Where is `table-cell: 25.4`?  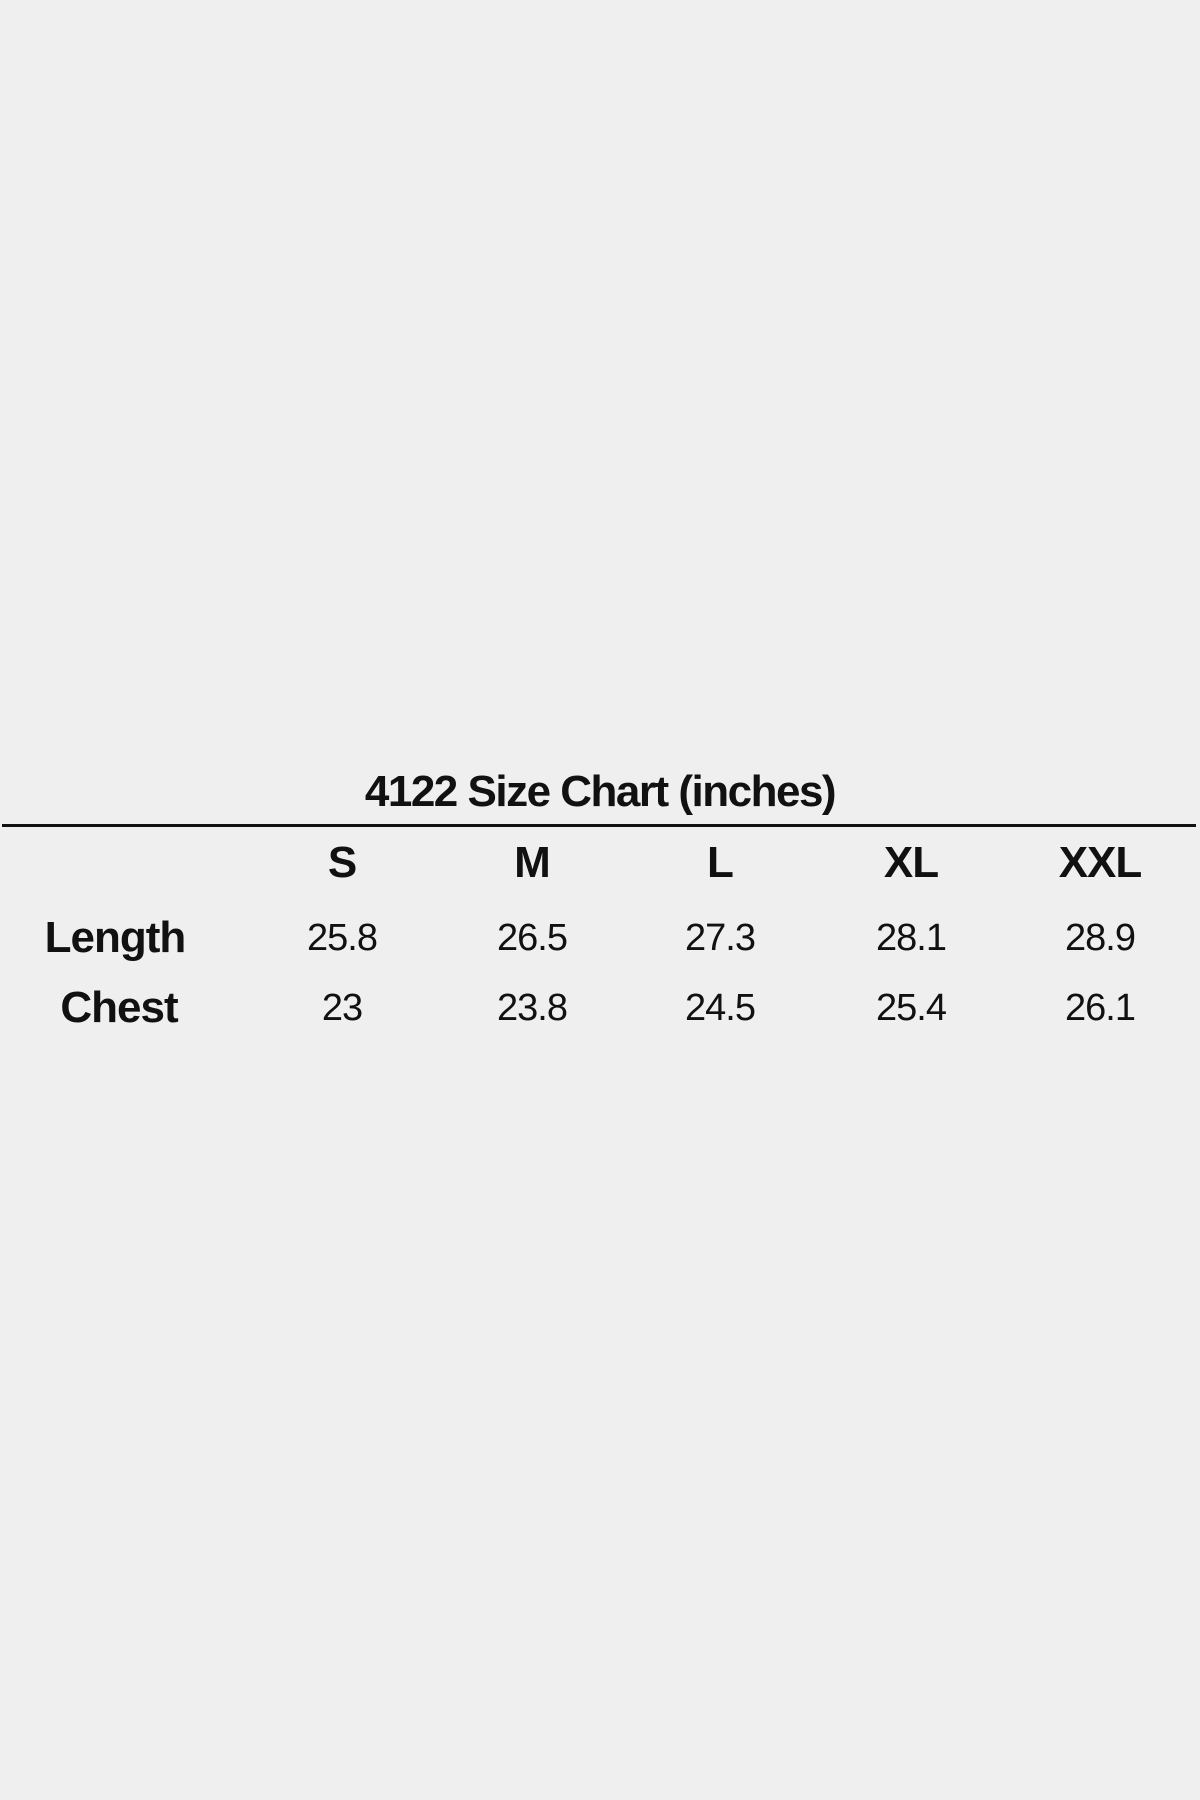
table-cell: 25.4 is located at coordinates (911, 1008).